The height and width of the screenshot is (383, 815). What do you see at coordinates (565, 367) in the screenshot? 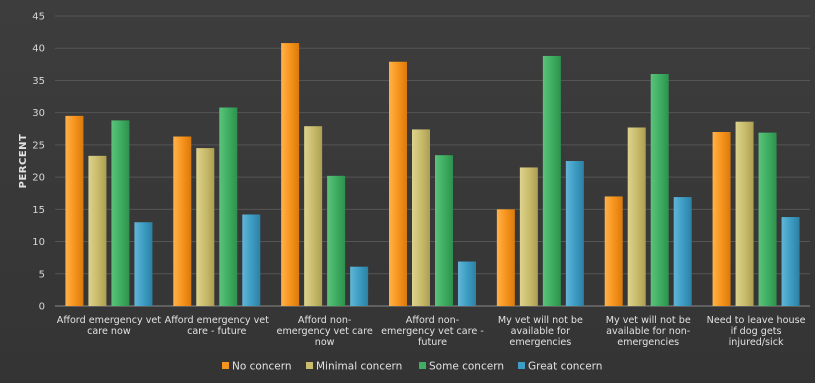
I see `legend-label: Great concern` at bounding box center [565, 367].